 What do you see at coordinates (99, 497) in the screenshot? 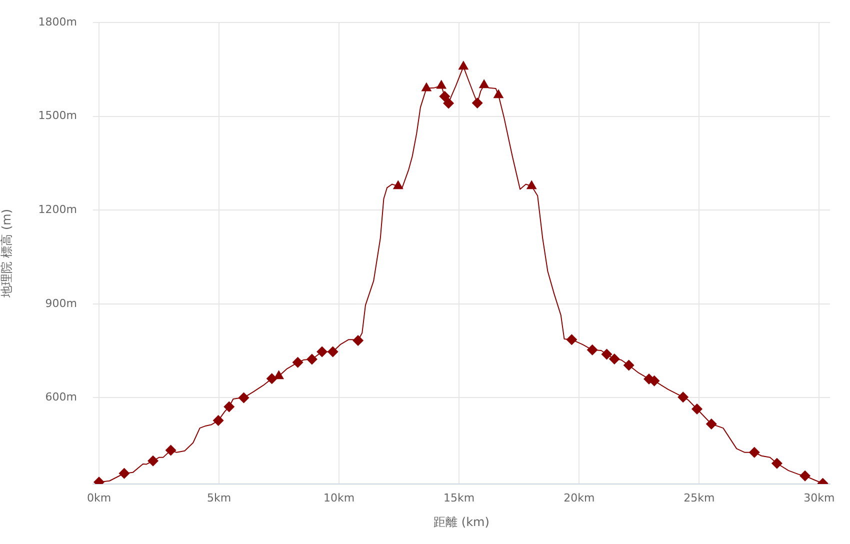
I see `x-tick-label: 0km` at bounding box center [99, 497].